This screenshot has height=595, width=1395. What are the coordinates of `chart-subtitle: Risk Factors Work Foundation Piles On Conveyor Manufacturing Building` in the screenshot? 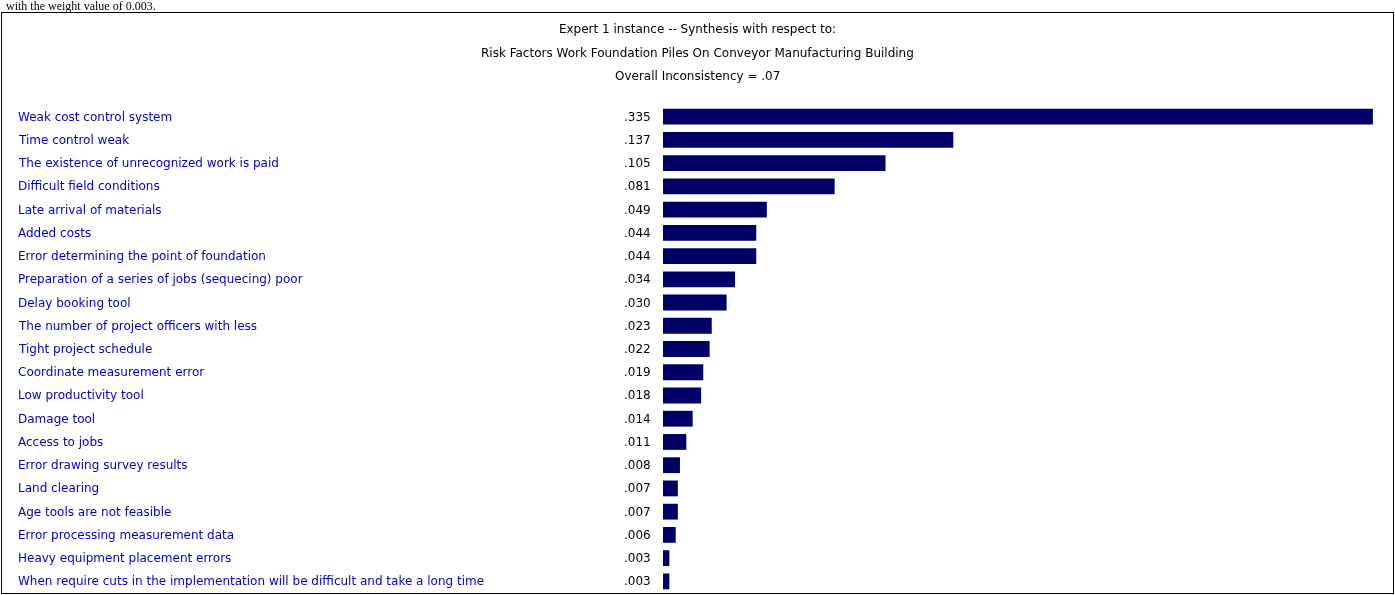 It's located at (697, 53).